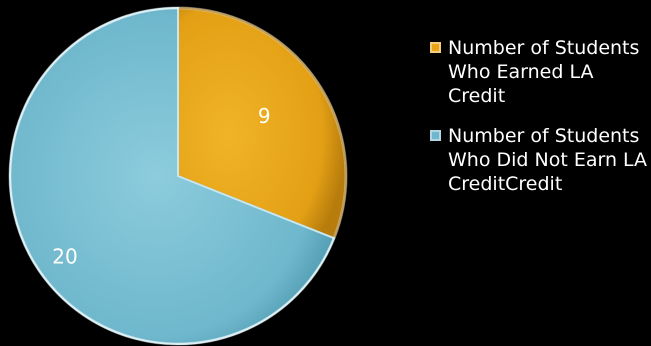 This screenshot has width=651, height=346. I want to click on data-label-earned: 9, so click(264, 116).